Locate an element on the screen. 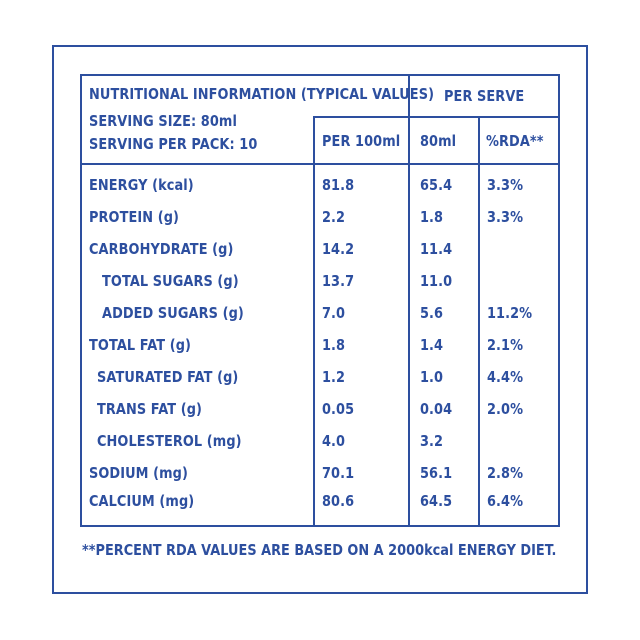 The height and width of the screenshot is (640, 640). rda-header: %RDA** is located at coordinates (515, 141).